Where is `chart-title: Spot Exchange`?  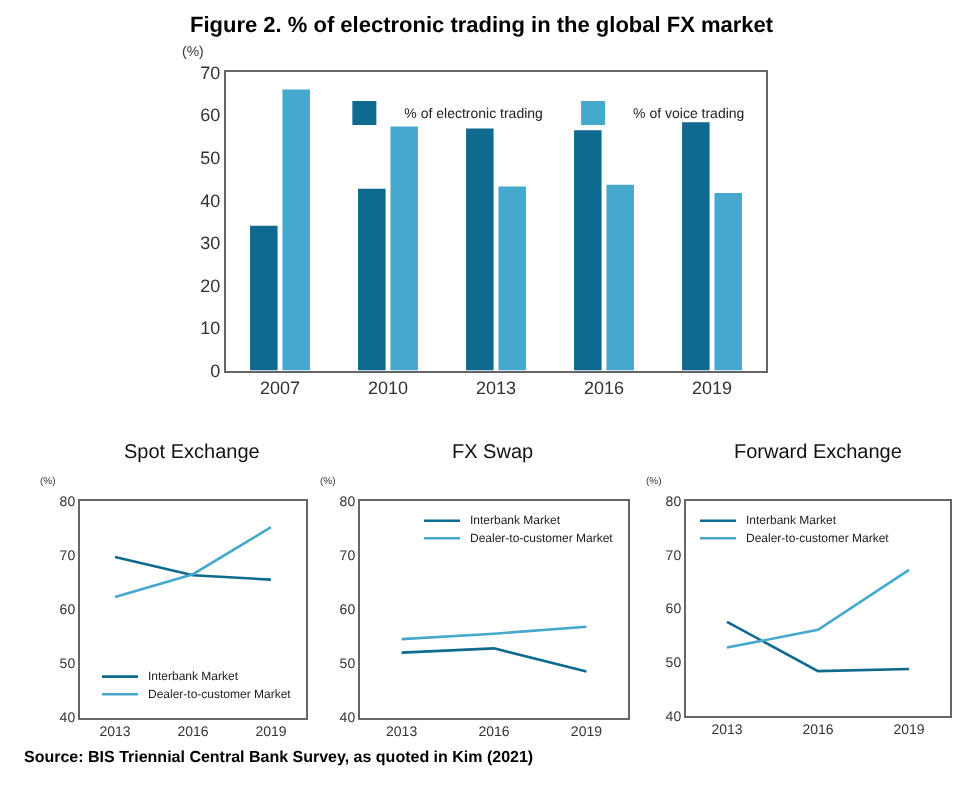 chart-title: Spot Exchange is located at coordinates (192, 453).